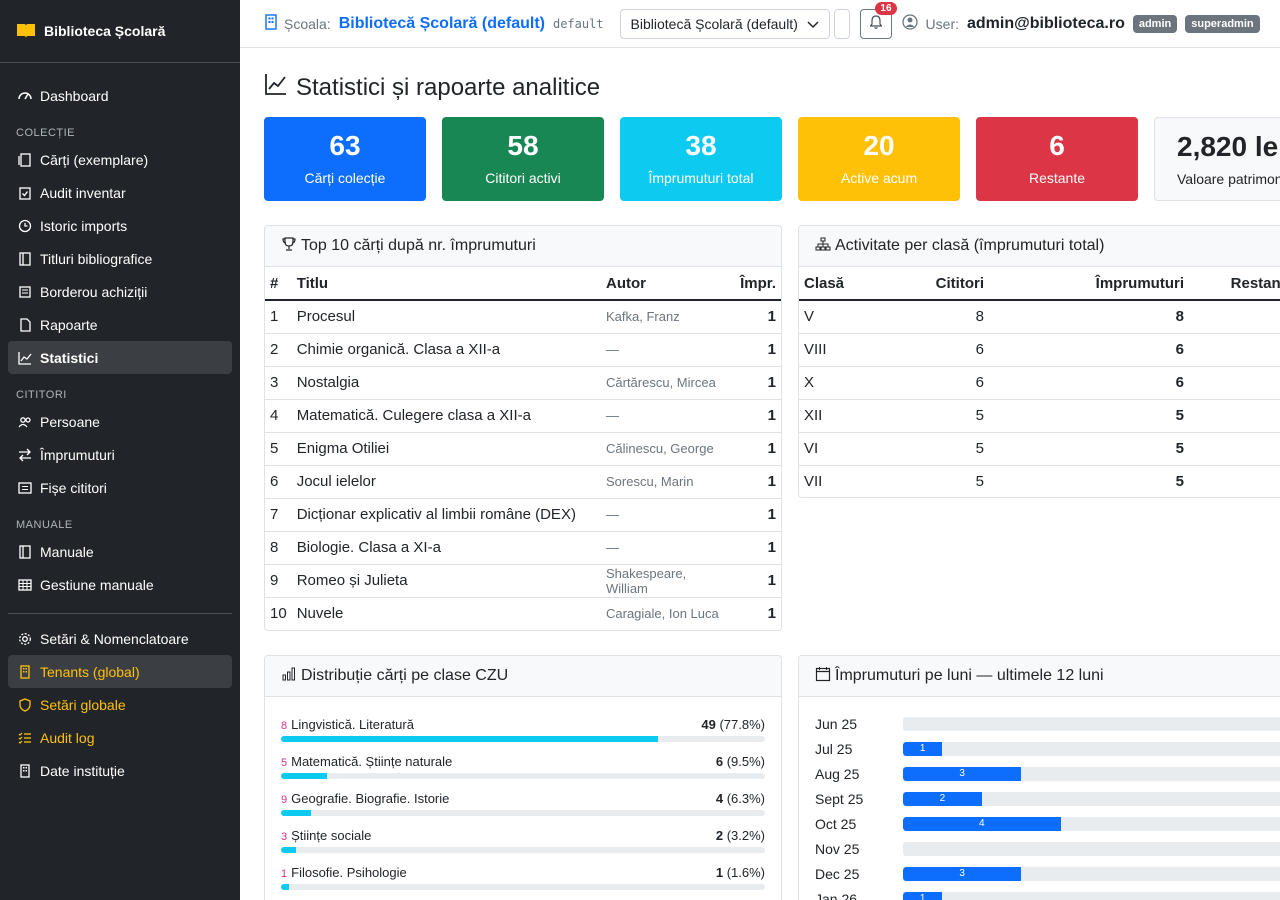  Describe the element at coordinates (1234, 284) in the screenshot. I see `col-overdue: Restante` at that location.